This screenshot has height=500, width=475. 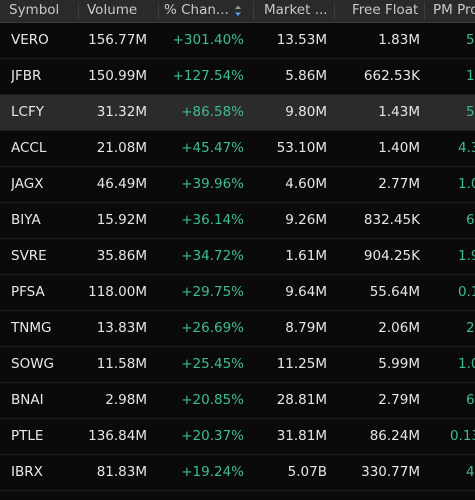 I want to click on cell-premarket: 0.130, so click(x=451, y=436).